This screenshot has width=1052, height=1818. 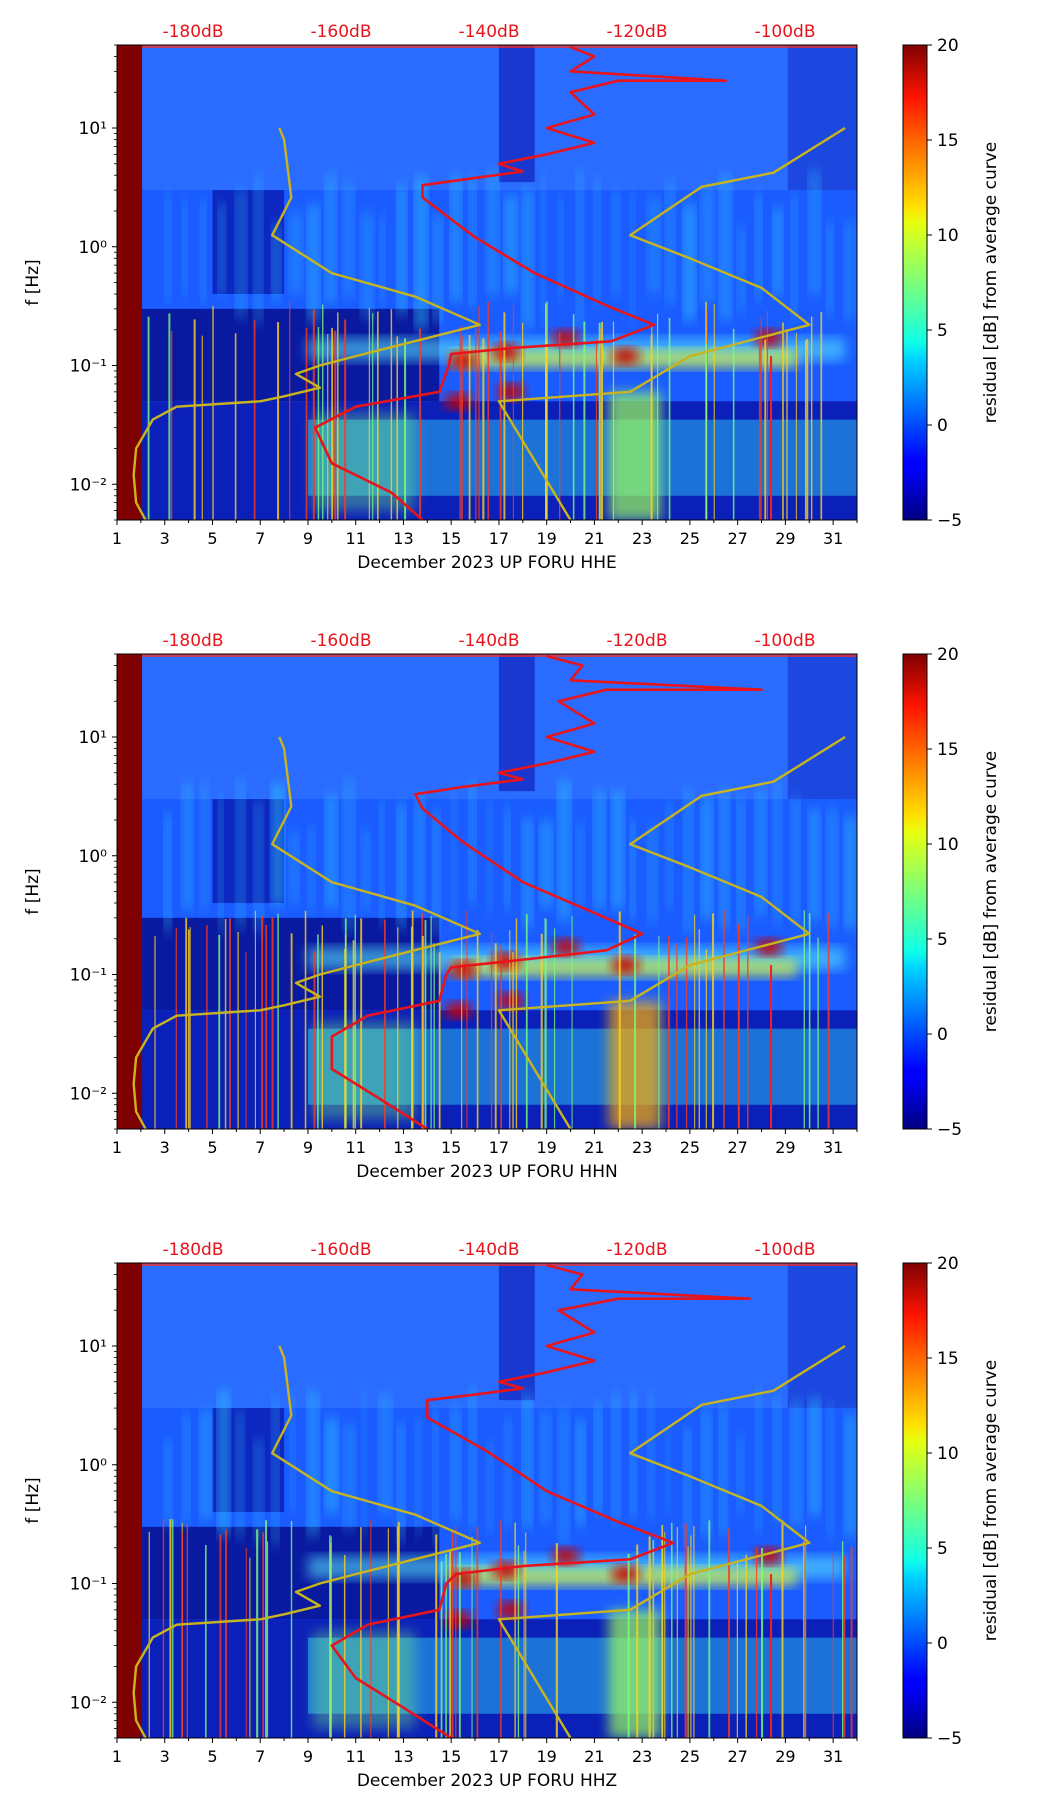 What do you see at coordinates (499, 538) in the screenshot?
I see `x-tick-label: 17` at bounding box center [499, 538].